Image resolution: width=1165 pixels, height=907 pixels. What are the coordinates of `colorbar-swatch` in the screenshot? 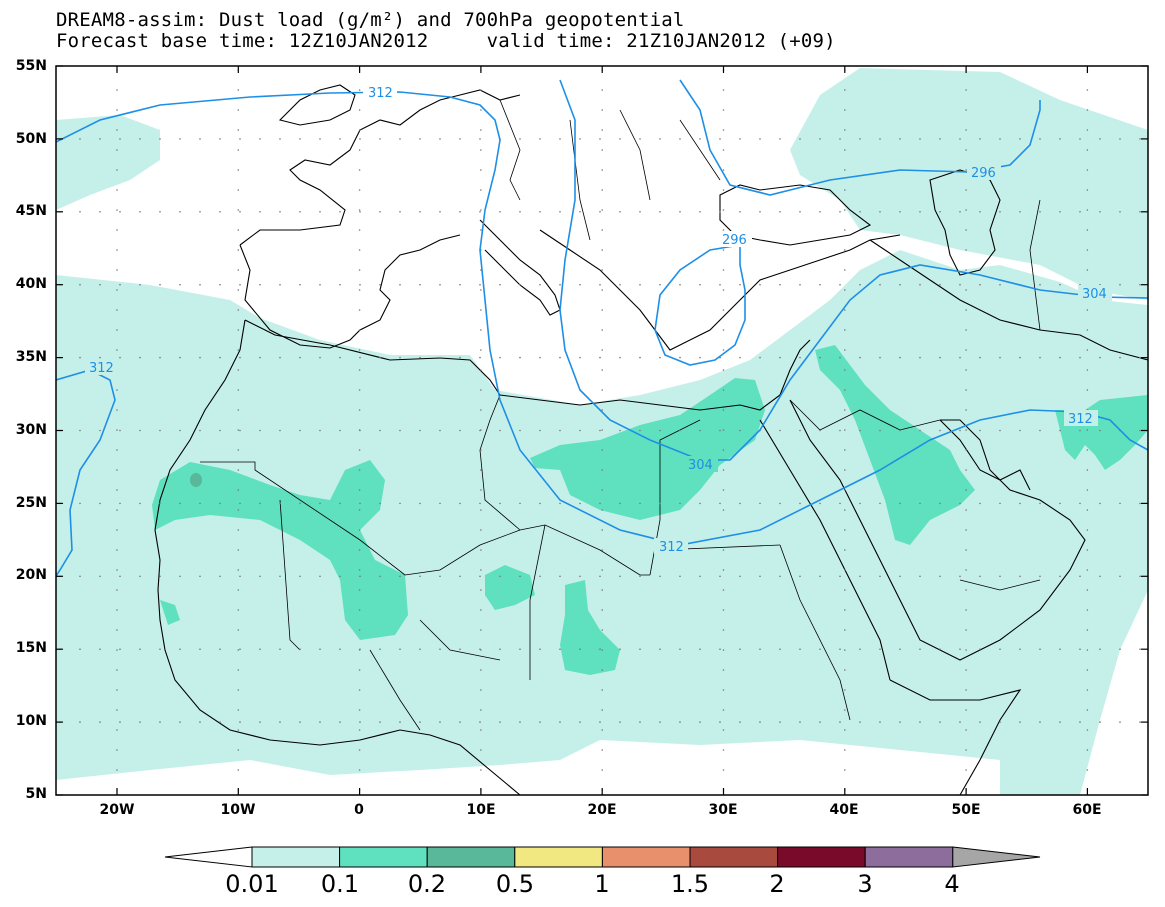 It's located at (821, 857).